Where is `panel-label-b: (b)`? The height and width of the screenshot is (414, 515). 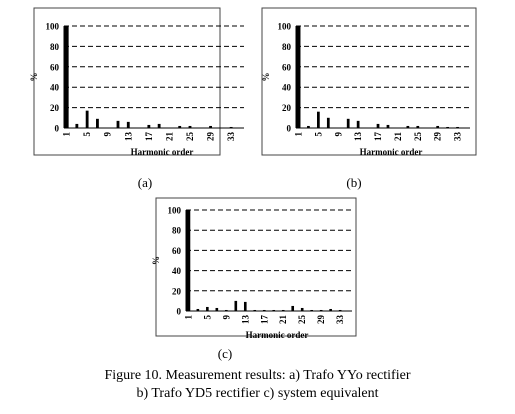
panel-label-b: (b) is located at coordinates (354, 182).